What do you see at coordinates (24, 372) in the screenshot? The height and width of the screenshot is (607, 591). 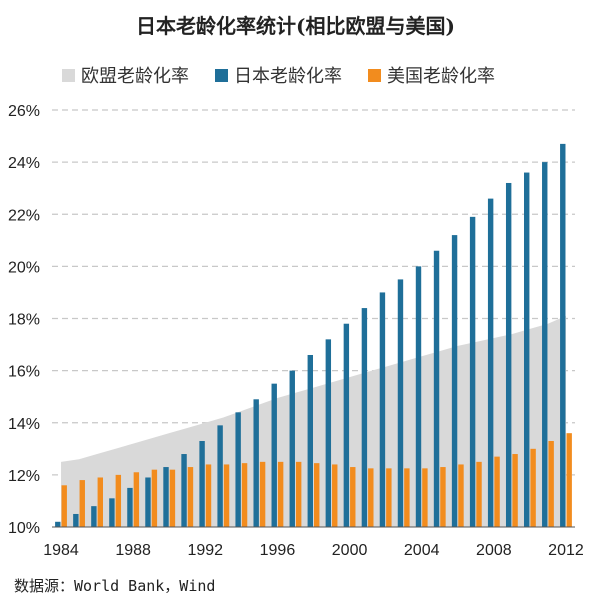 I see `y-tick-label: 16%` at bounding box center [24, 372].